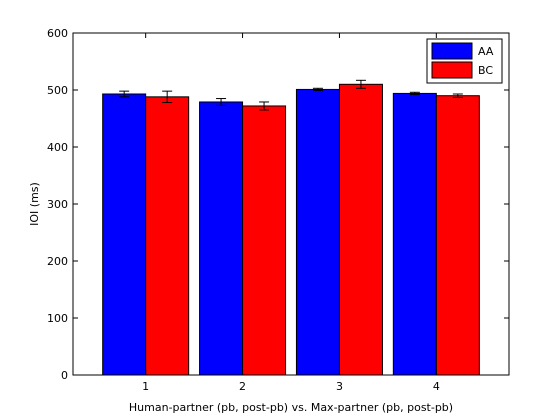 This screenshot has width=560, height=420. I want to click on legend: AA BC, so click(464, 61).